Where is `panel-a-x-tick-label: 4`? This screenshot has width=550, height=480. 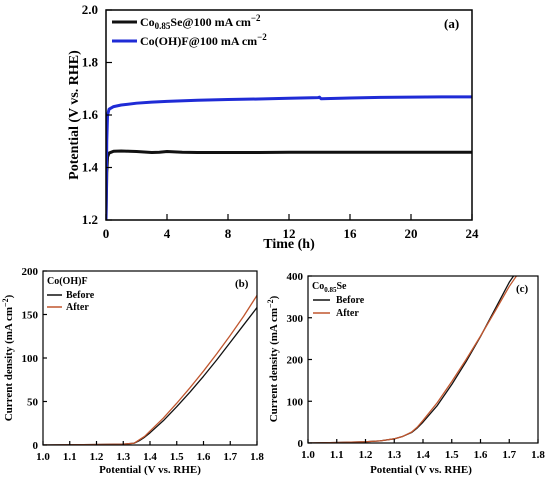 panel-a-x-tick-label: 4 is located at coordinates (167, 233).